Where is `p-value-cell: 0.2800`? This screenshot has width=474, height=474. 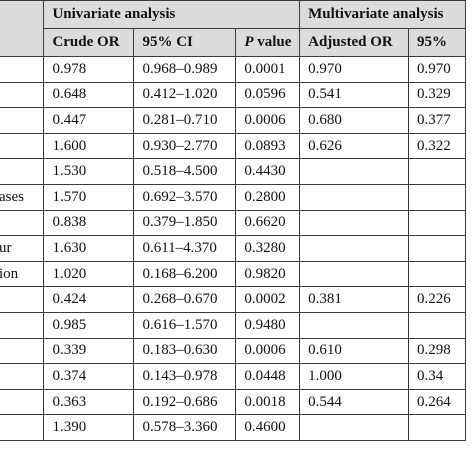 p-value-cell: 0.2800 is located at coordinates (268, 197).